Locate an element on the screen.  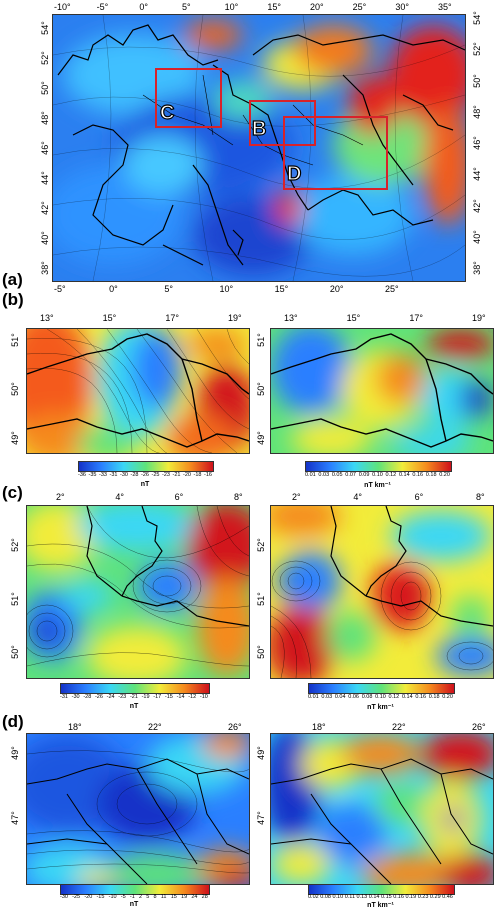
panel-b-left-lon-tick: 13° is located at coordinates (47, 318).